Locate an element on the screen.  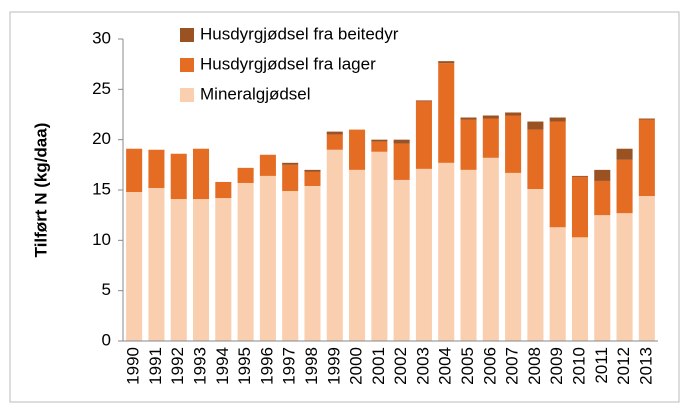
y-tick-label: 15 is located at coordinates (101, 188).